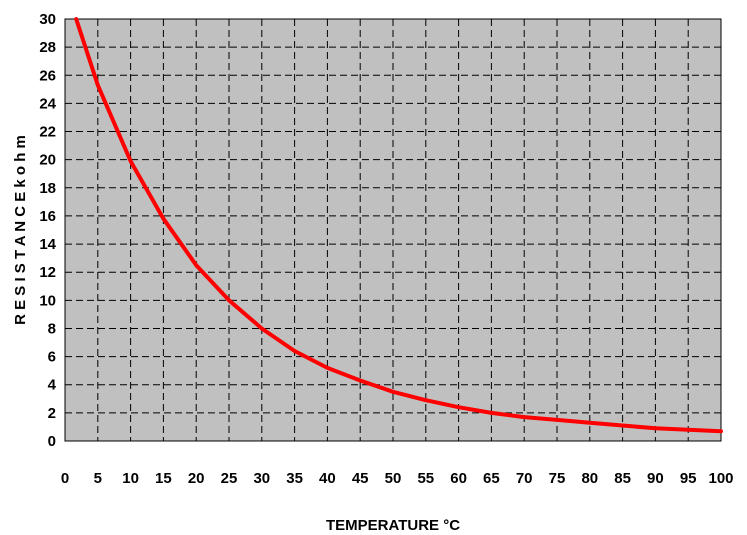 This screenshot has height=535, width=747. What do you see at coordinates (622, 478) in the screenshot?
I see `x-tick-label: 85` at bounding box center [622, 478].